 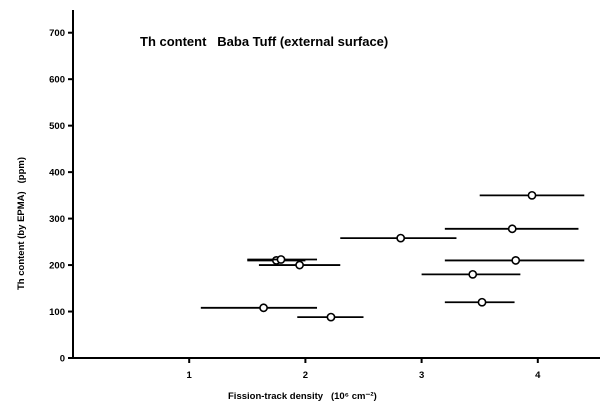 What do you see at coordinates (264, 41) in the screenshot?
I see `chart-title: Th content Baba Tuff (external surface)` at bounding box center [264, 41].